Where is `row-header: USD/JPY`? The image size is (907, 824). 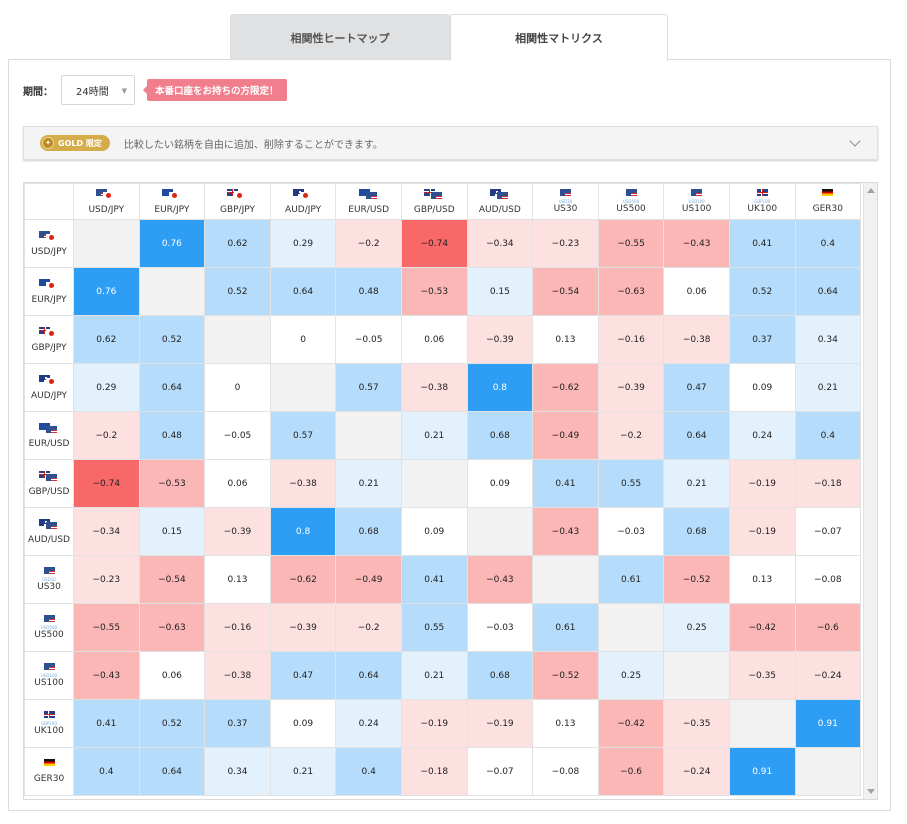 row-header: USD/JPY is located at coordinates (49, 243).